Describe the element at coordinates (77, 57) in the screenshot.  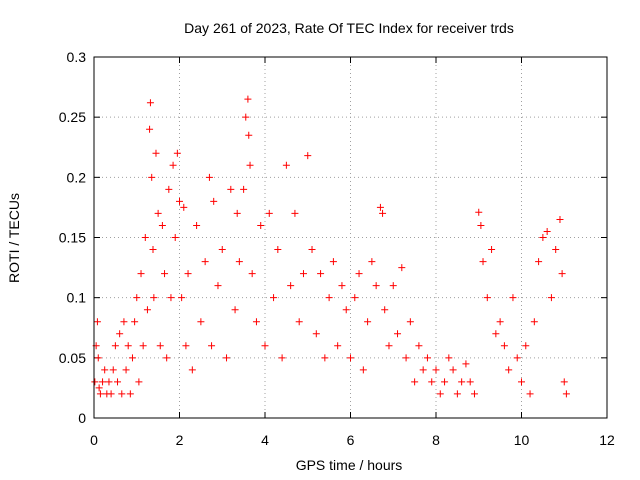
I see `y-tick-label: 0.3` at that location.